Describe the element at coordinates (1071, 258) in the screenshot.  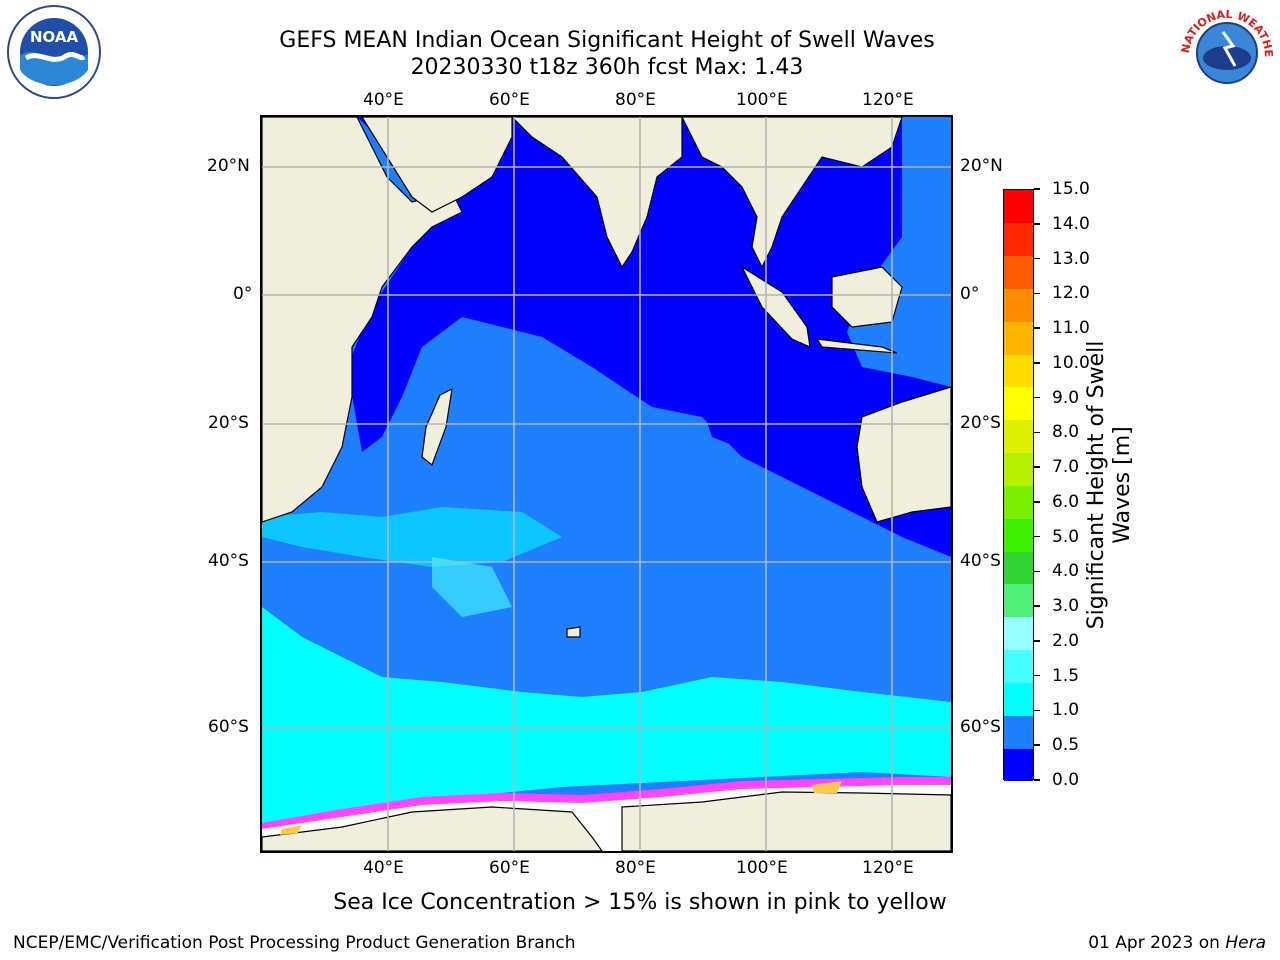
I see `colorbar-tick-label: 13.0` at that location.